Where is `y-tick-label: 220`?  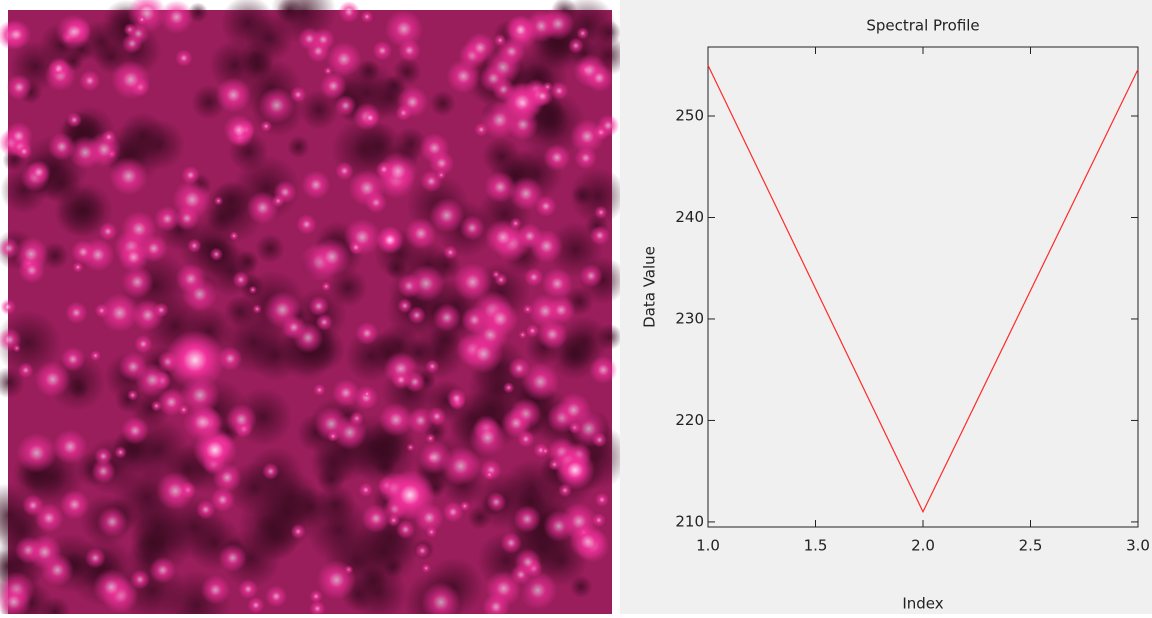 y-tick-label: 220 is located at coordinates (689, 420).